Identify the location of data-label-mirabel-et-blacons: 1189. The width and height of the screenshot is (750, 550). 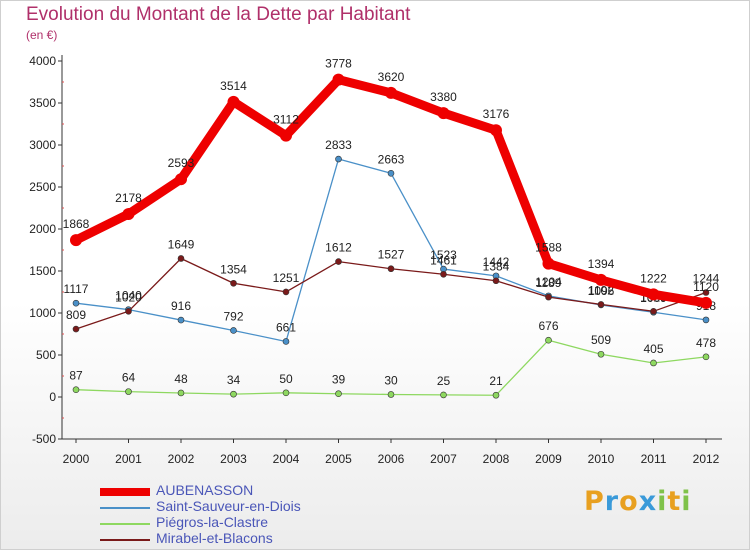
(549, 283).